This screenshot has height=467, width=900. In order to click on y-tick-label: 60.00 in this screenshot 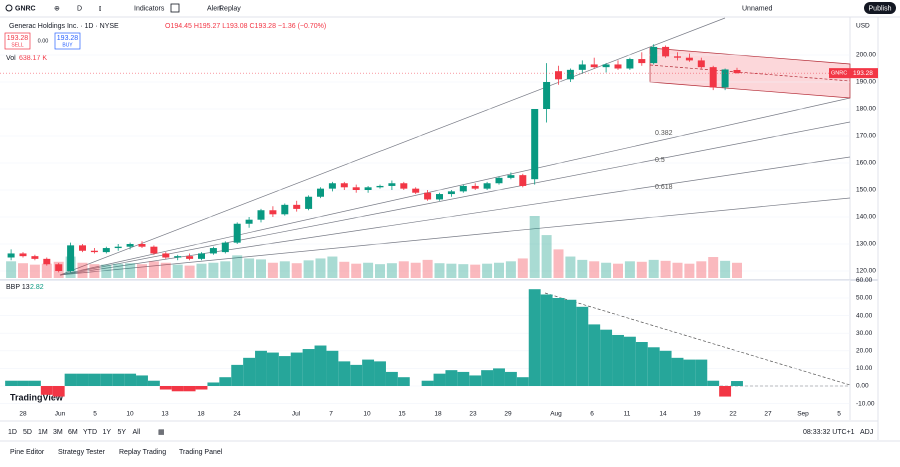, I will do `click(864, 280)`.